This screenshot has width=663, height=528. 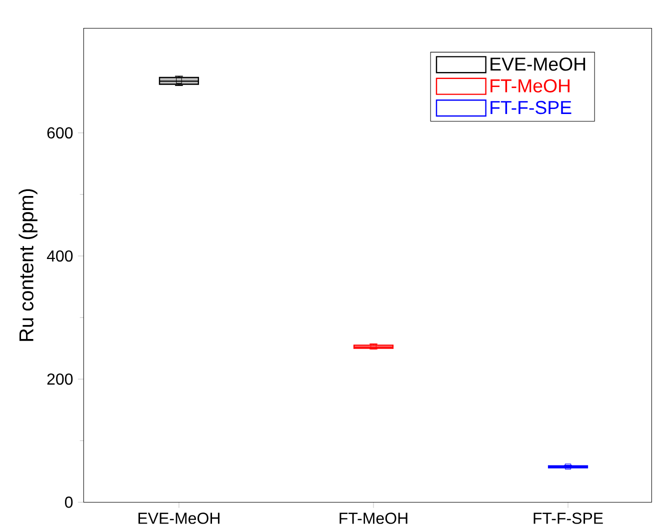 I want to click on y-tick-label: 600, so click(x=60, y=132).